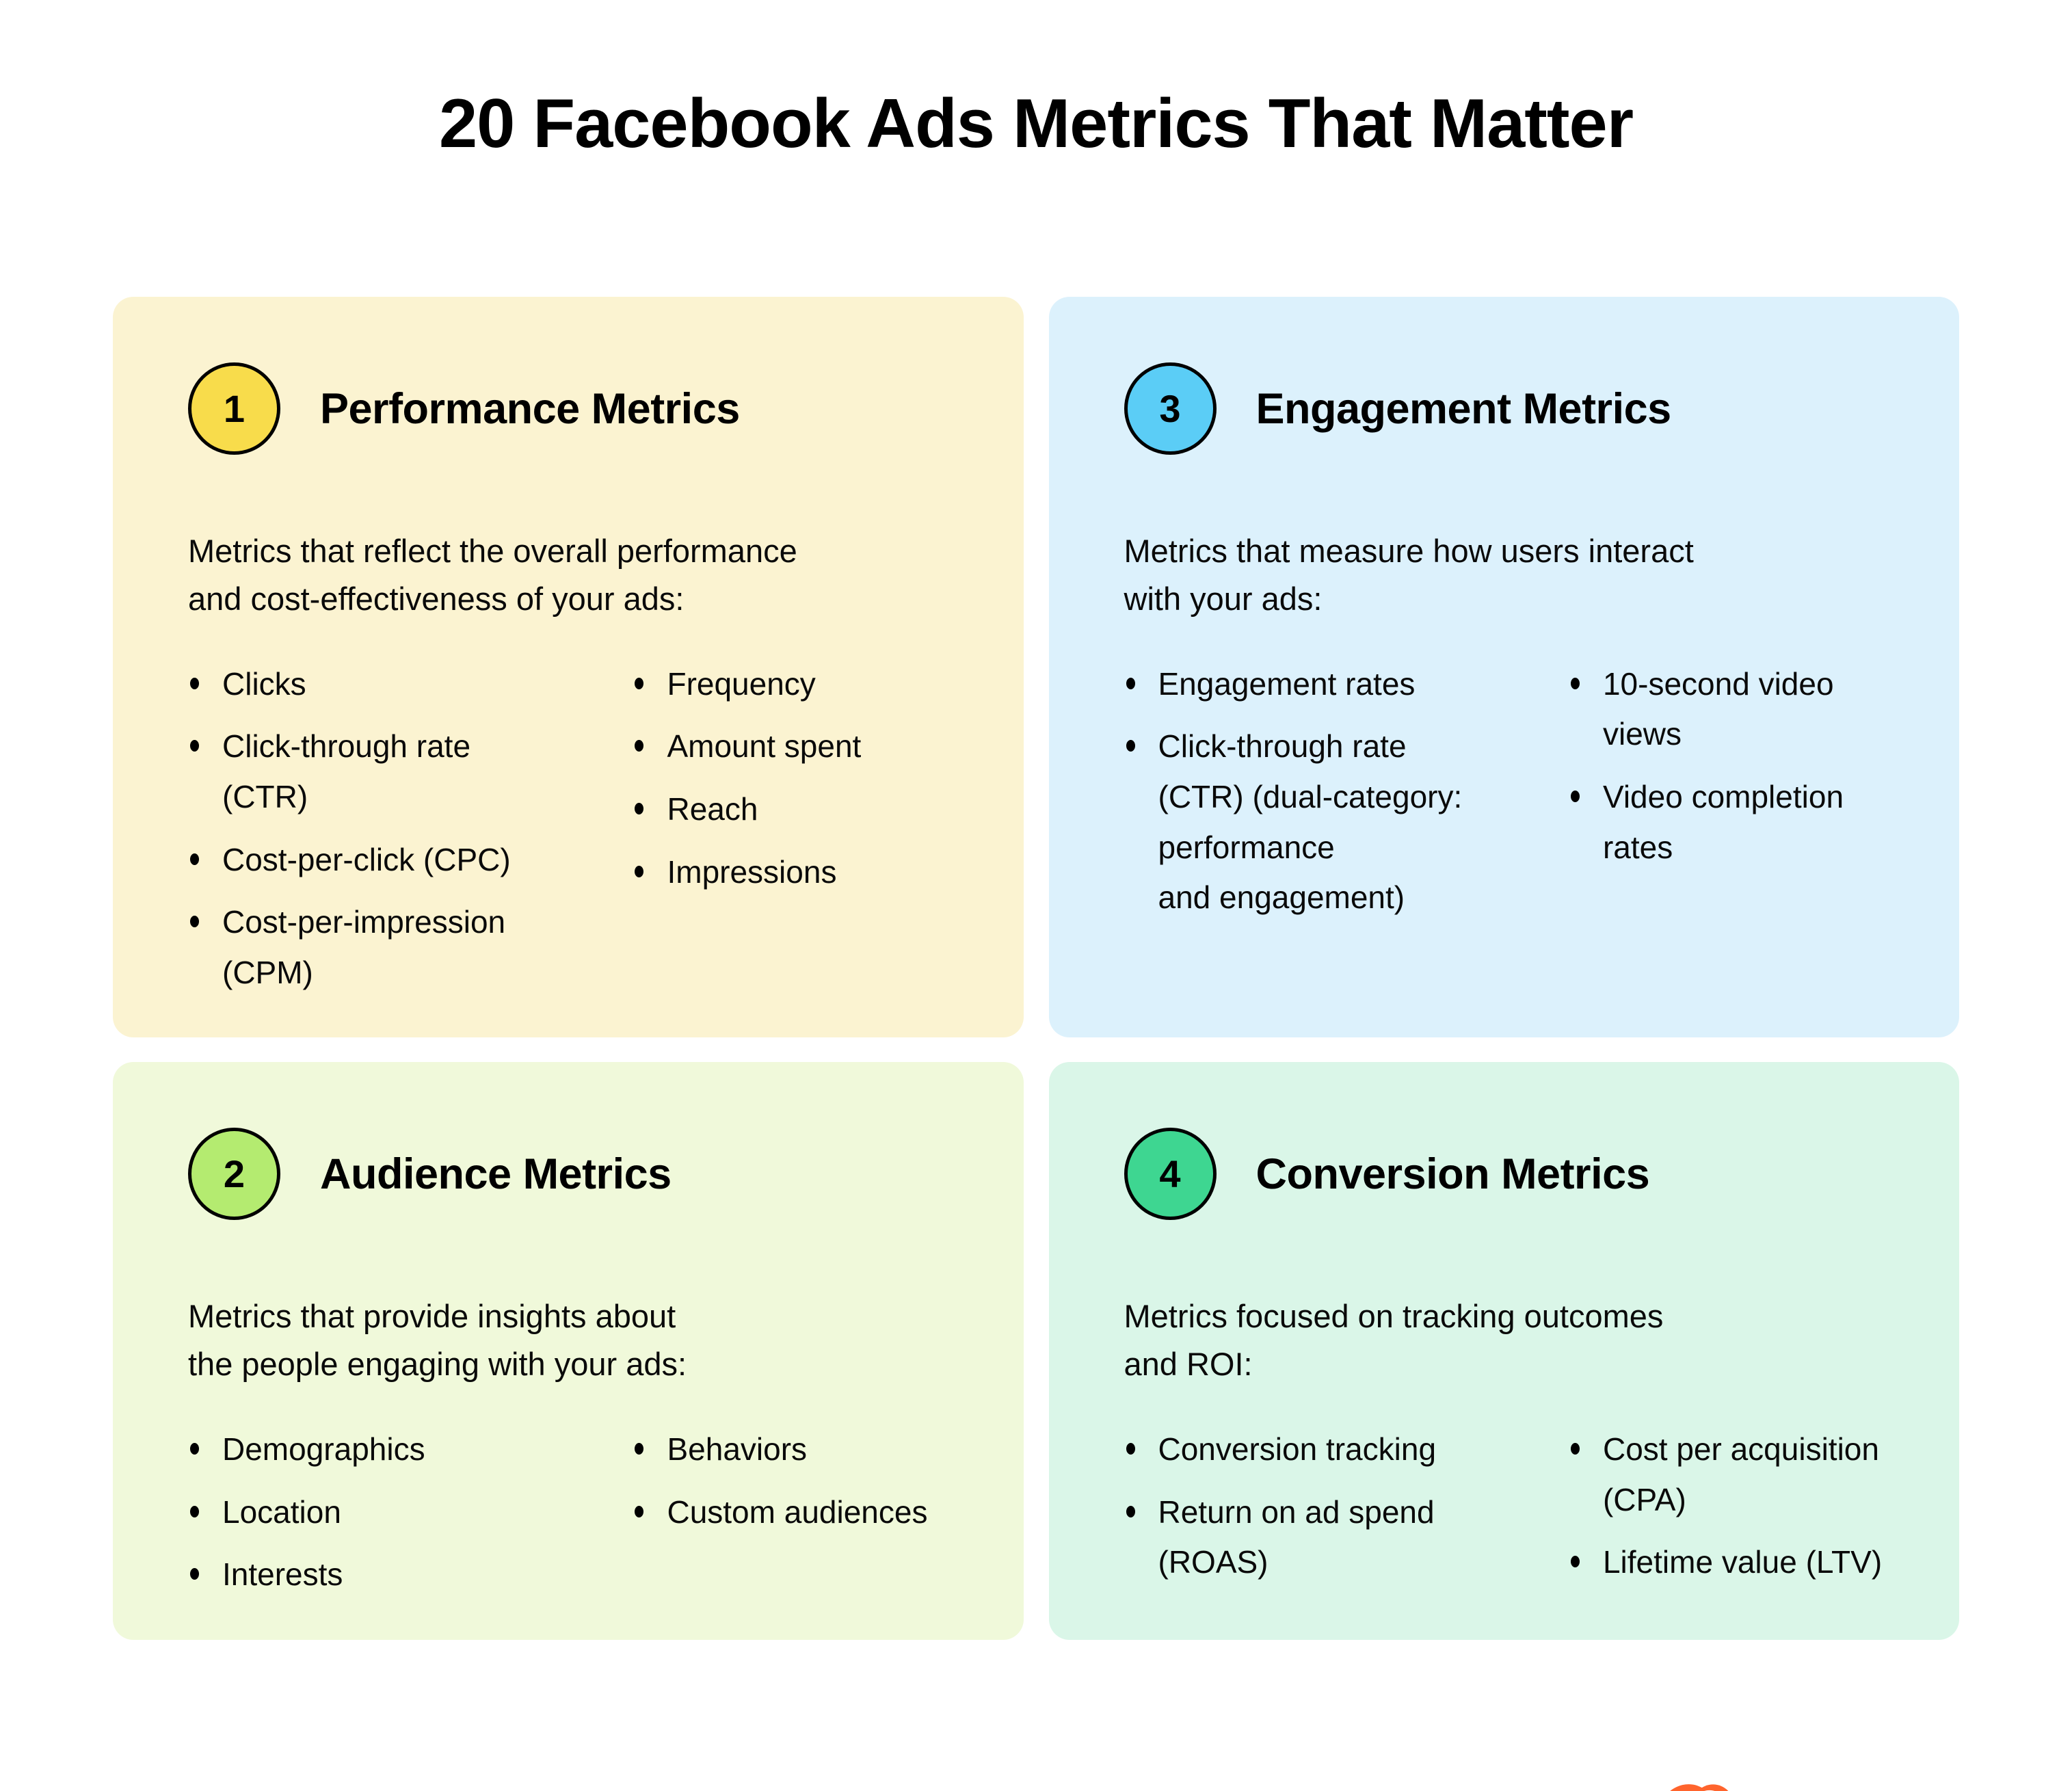 The width and height of the screenshot is (2072, 1791). Describe the element at coordinates (1036, 123) in the screenshot. I see `page-title: 20 Facebook Ads Metrics That Matter` at that location.